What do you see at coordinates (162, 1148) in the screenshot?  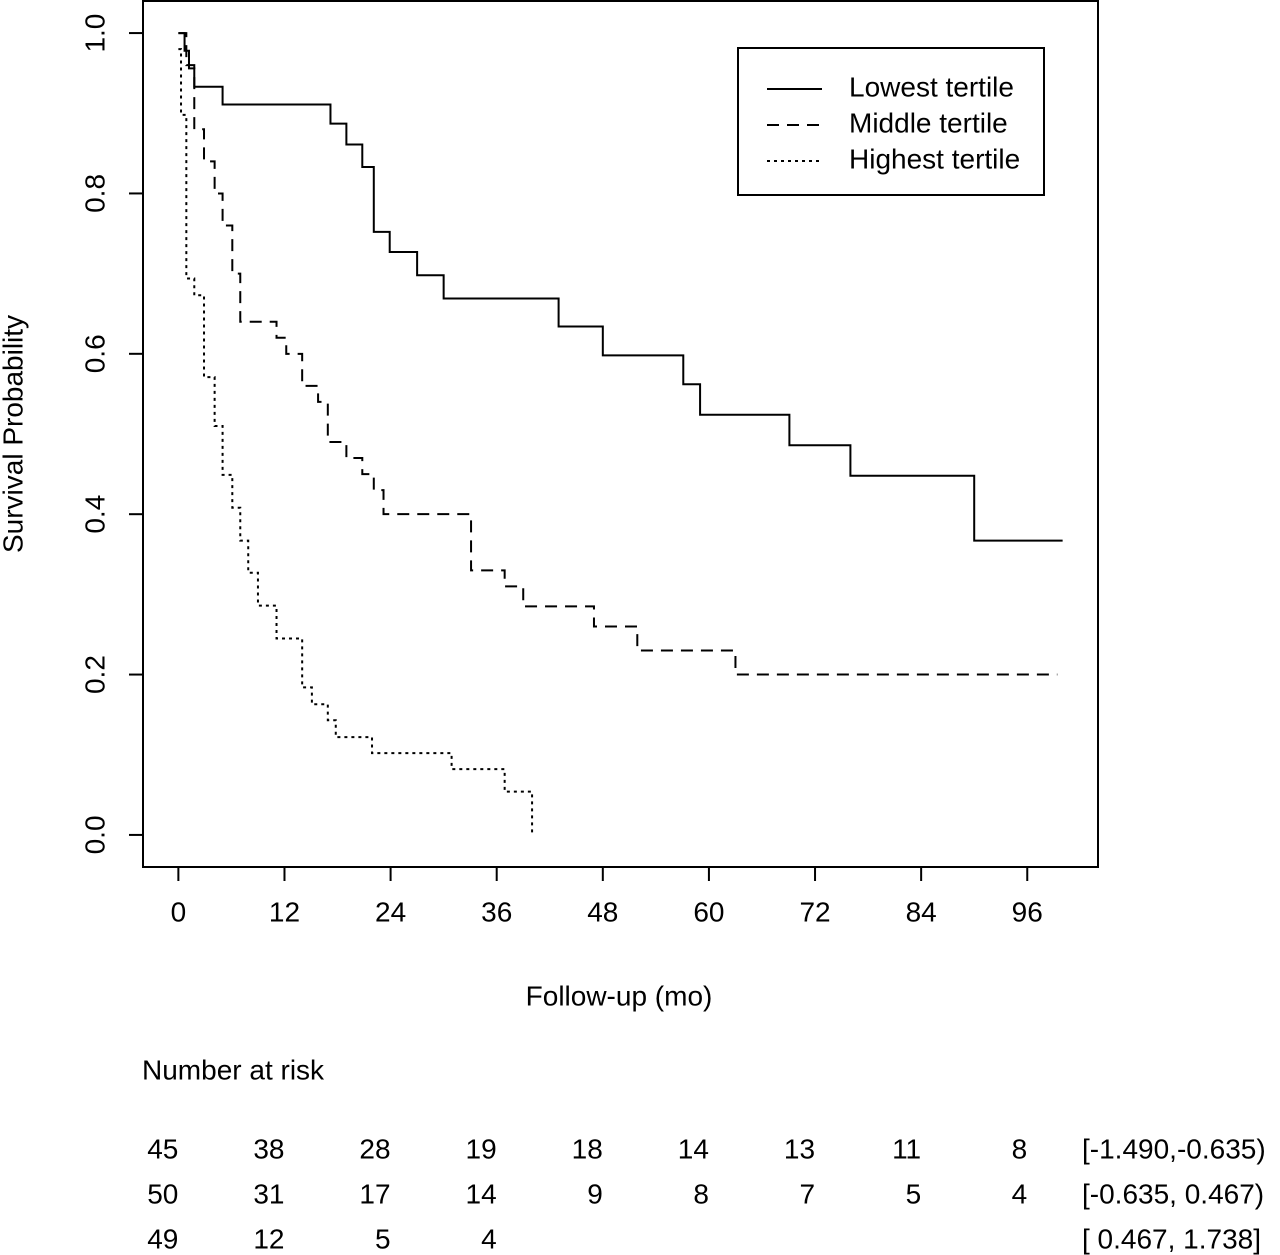 I see `risk-count: 45` at bounding box center [162, 1148].